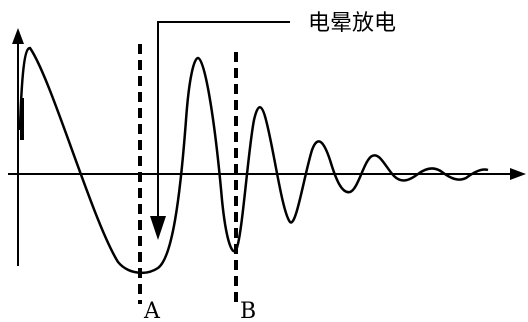 The width and height of the screenshot is (528, 322). I want to click on callout-arrowhead, so click(158, 228).